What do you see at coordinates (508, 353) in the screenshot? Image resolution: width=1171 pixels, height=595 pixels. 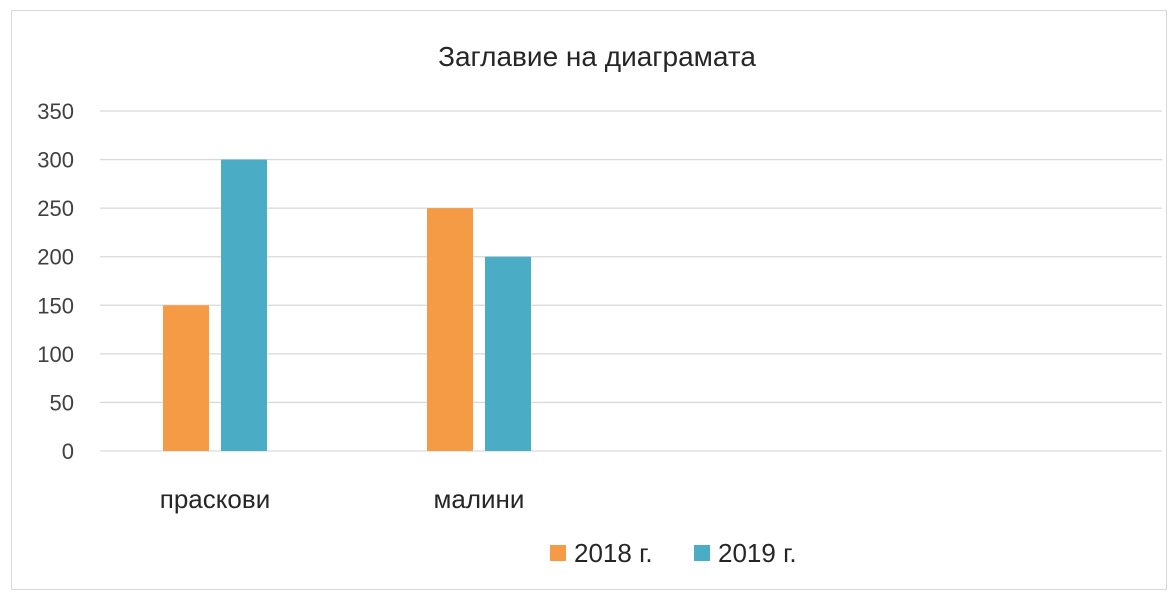 I see `bar-малини-2019 г.` at bounding box center [508, 353].